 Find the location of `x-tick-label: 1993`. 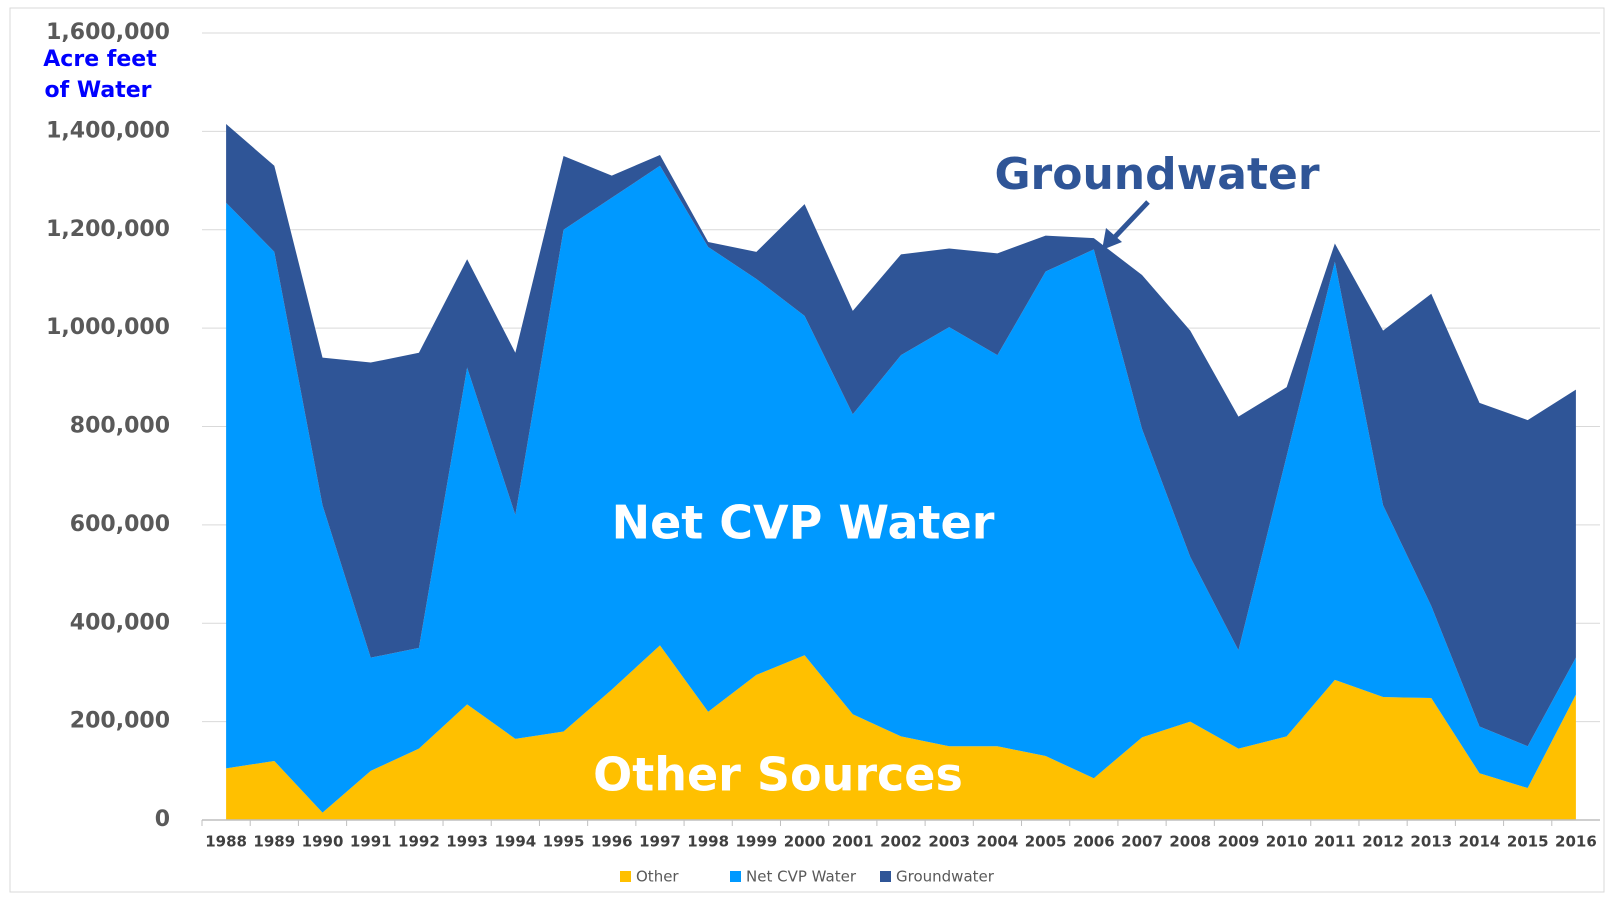

x-tick-label: 1993 is located at coordinates (467, 842).